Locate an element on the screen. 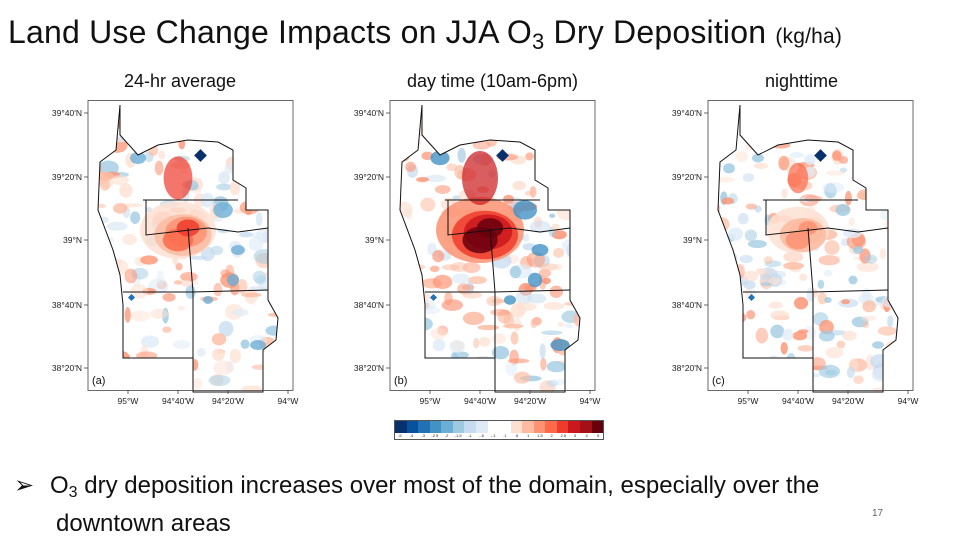 This screenshot has height=540, width=960. colorbar-labels: -5 -4 -3 -2.5 -2 -1.5 -1 -.5 -.1 .1 .5 1 1.5 2 2.5 3 4 5 is located at coordinates (499, 436).